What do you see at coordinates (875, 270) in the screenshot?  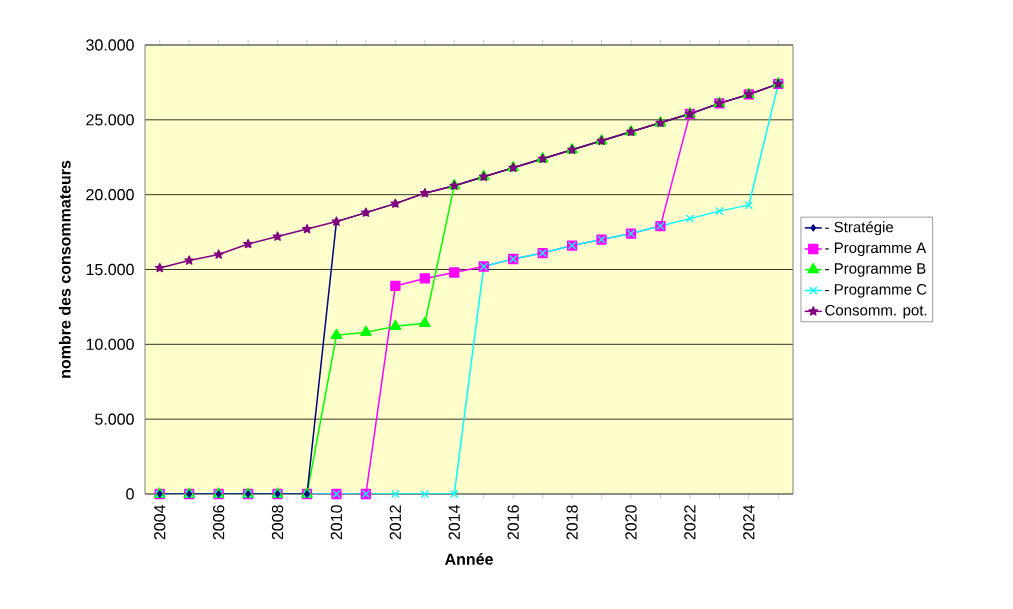 I see `legend-label: - Programme B` at bounding box center [875, 270].